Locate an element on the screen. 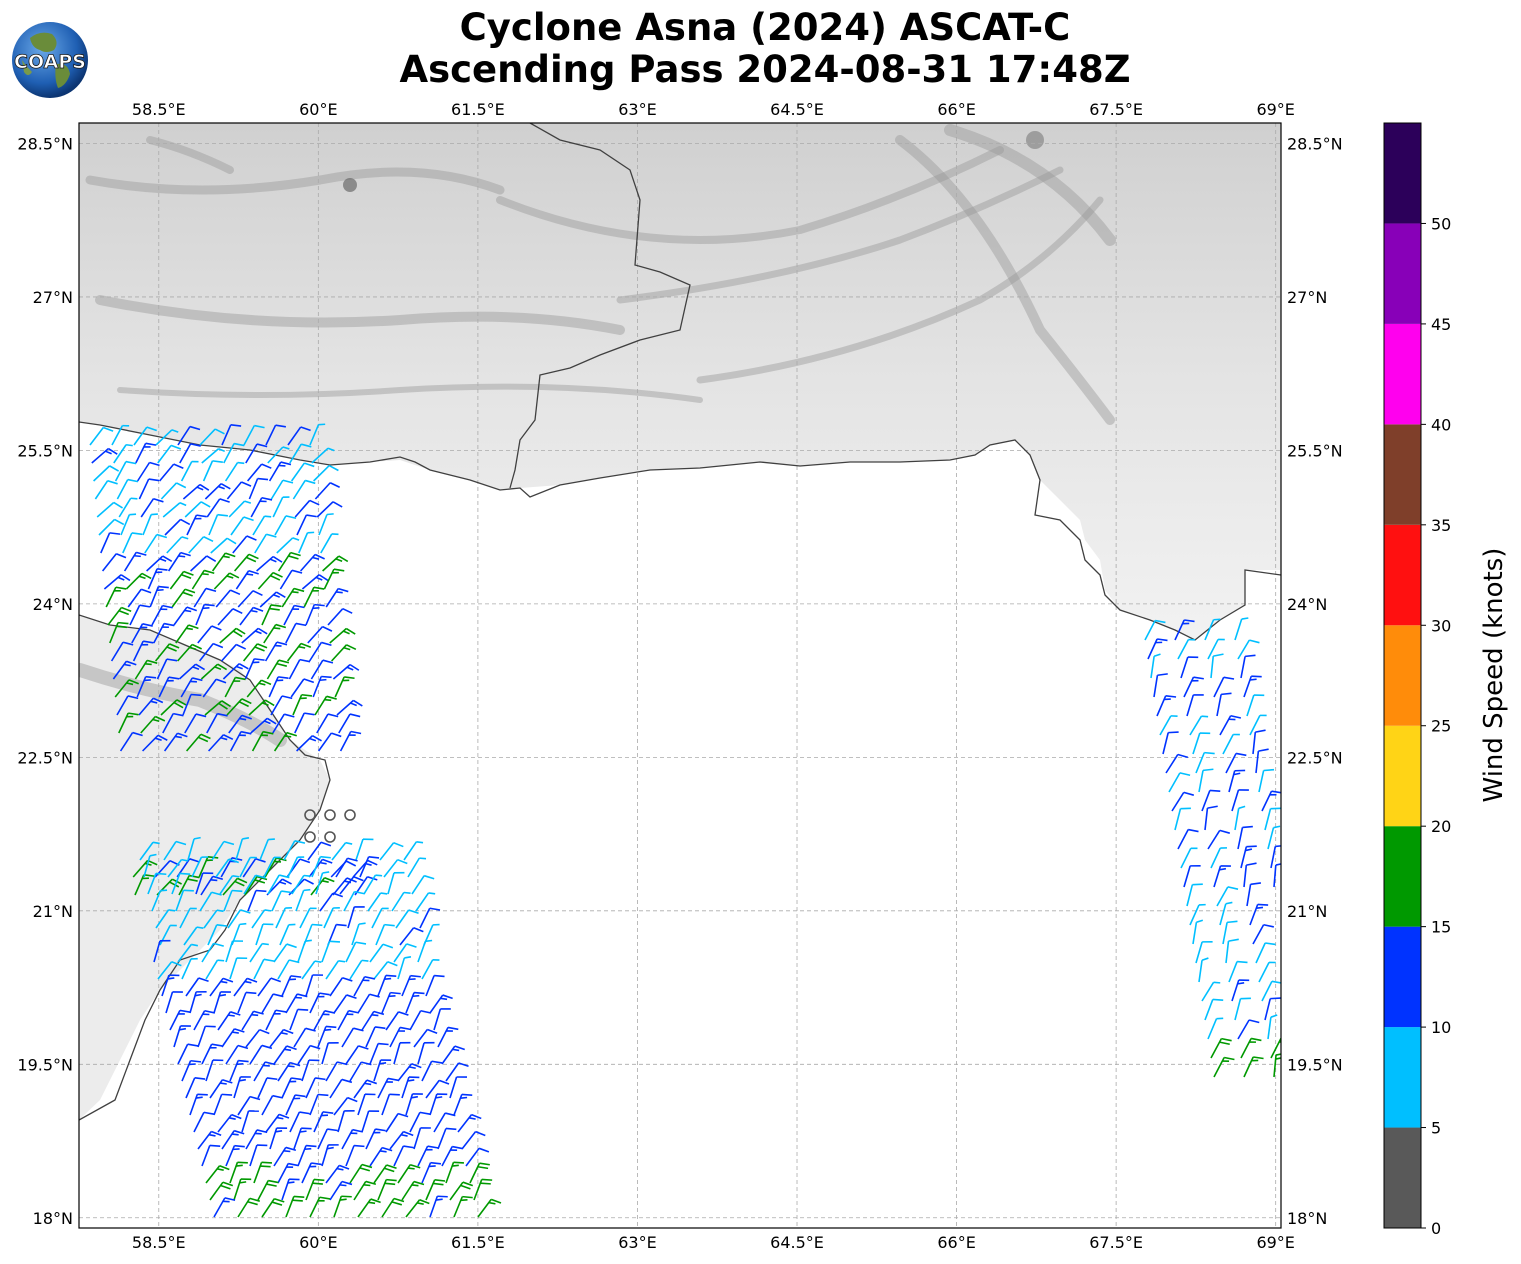 The width and height of the screenshot is (1521, 1264). colorbar-tick-label: 15 is located at coordinates (1441, 927).